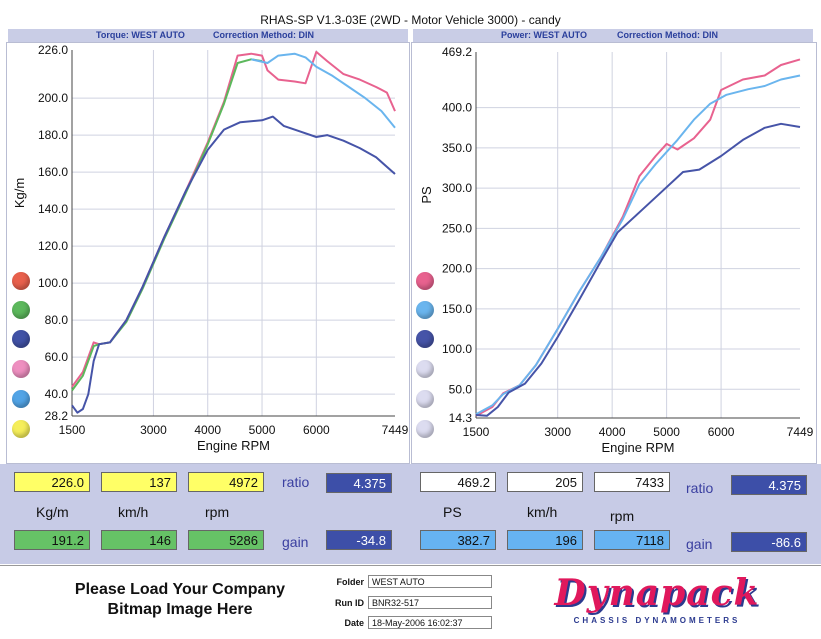 The height and width of the screenshot is (639, 821). Describe the element at coordinates (19, 193) in the screenshot. I see `torque-y-axis-label: Kg/m` at that location.